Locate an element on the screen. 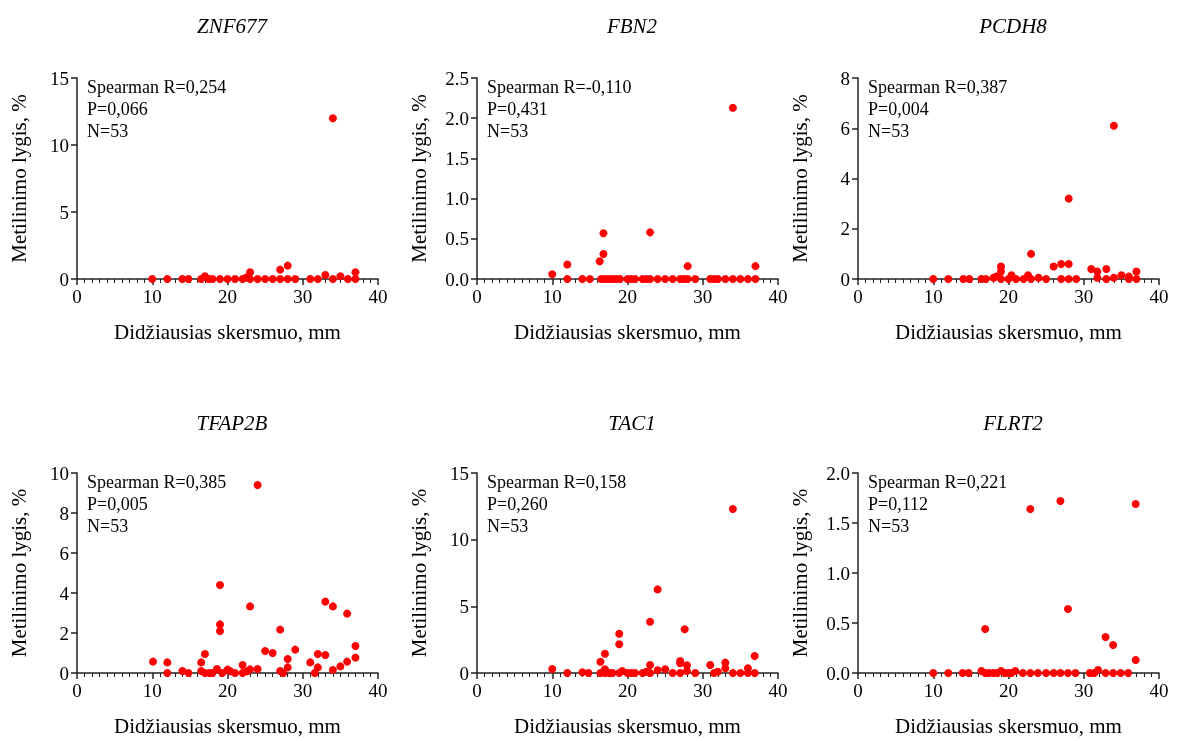 The width and height of the screenshot is (1189, 741). annotation: P=0,005 is located at coordinates (117, 504).